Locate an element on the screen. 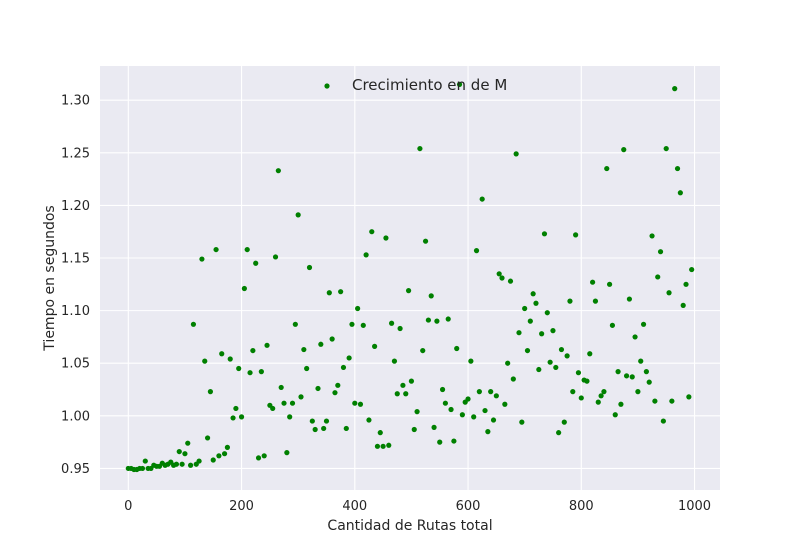 The height and width of the screenshot is (550, 800). x-axis-label: Cantidad de Rutas total is located at coordinates (409, 526).